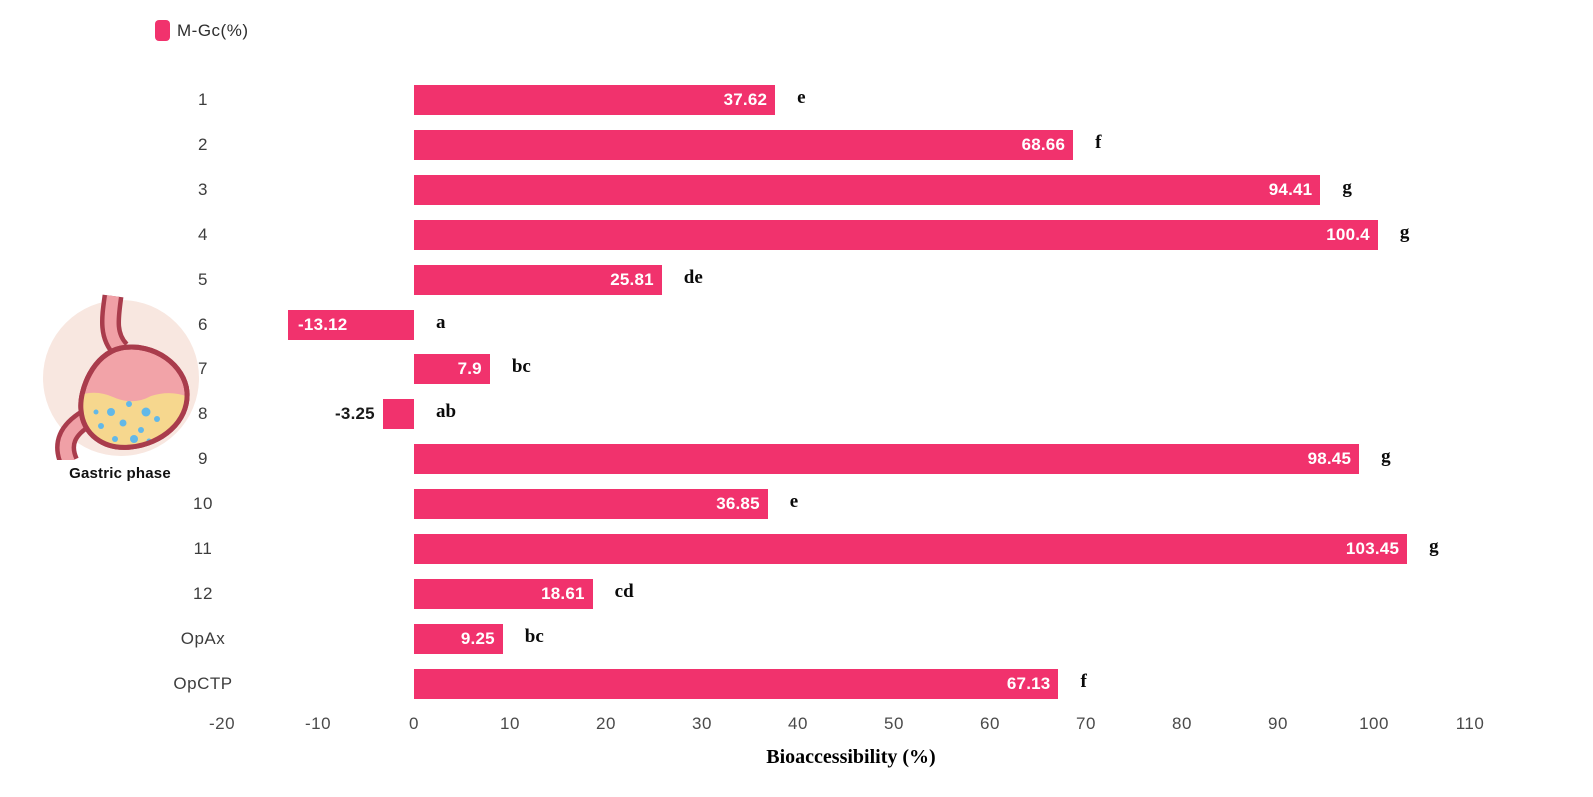 Image resolution: width=1593 pixels, height=797 pixels. Describe the element at coordinates (1374, 723) in the screenshot. I see `x-axis-tick: 100` at that location.